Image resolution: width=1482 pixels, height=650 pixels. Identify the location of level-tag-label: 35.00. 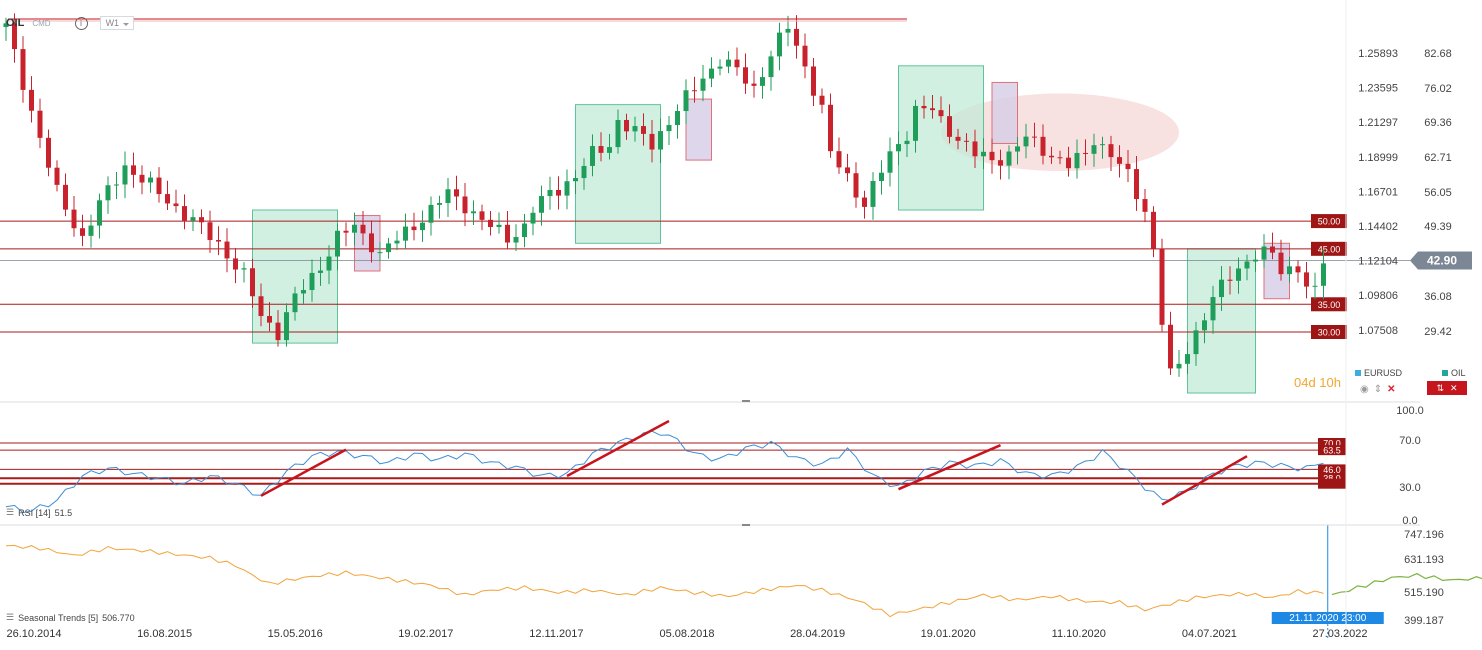
(1329, 305).